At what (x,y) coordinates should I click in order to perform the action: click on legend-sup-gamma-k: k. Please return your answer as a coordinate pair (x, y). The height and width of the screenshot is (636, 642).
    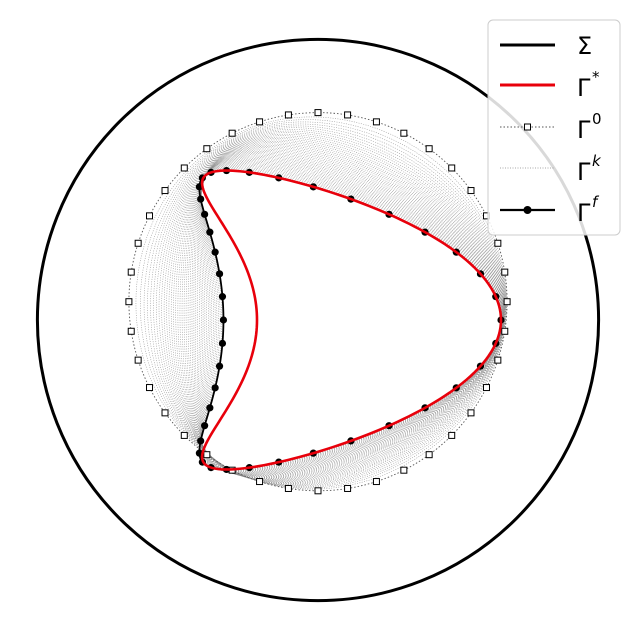
    Looking at the image, I should click on (597, 161).